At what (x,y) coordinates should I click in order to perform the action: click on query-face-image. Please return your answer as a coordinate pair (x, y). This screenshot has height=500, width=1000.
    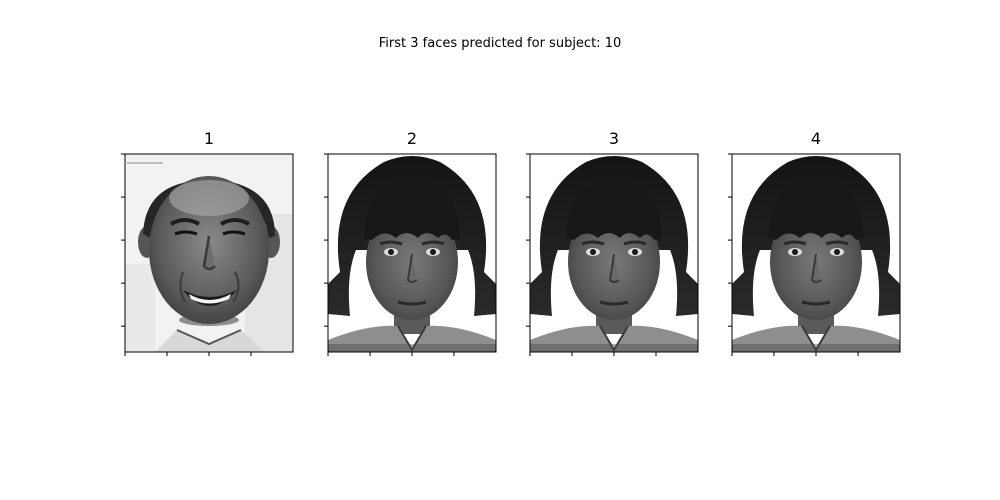
    Looking at the image, I should click on (209, 253).